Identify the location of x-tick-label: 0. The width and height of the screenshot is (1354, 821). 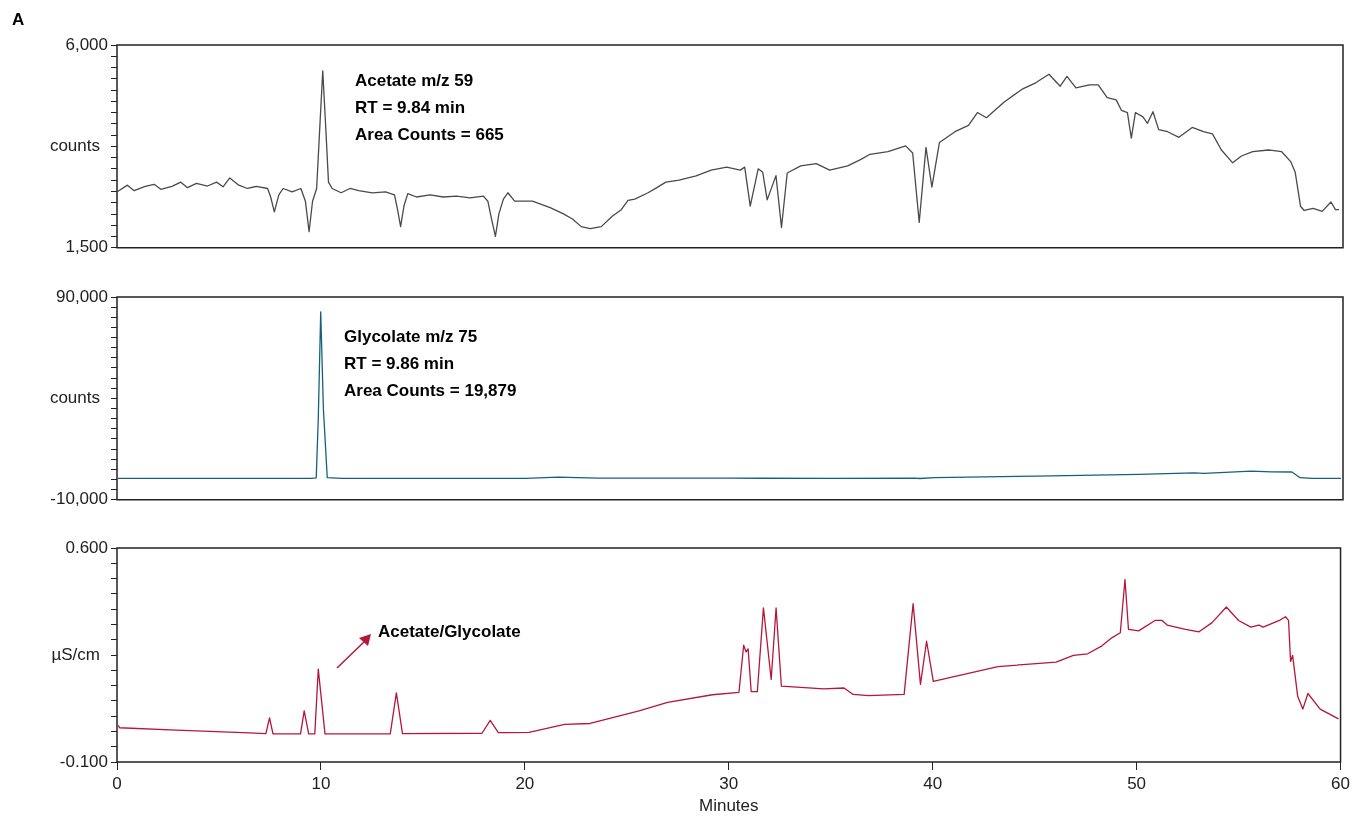
(117, 783).